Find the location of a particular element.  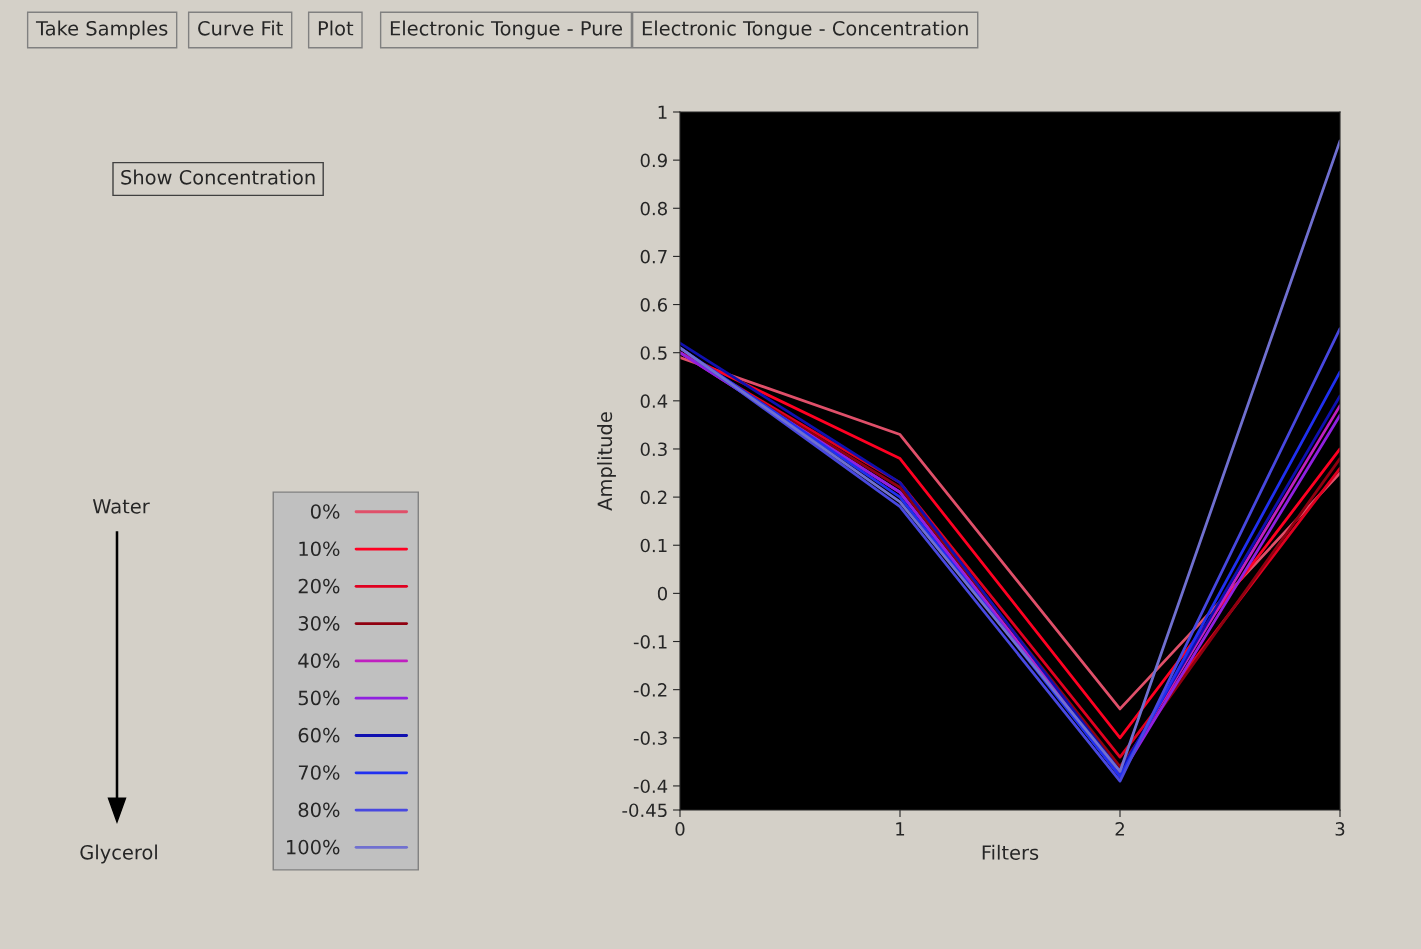

text: Plot is located at coordinates (336, 28).